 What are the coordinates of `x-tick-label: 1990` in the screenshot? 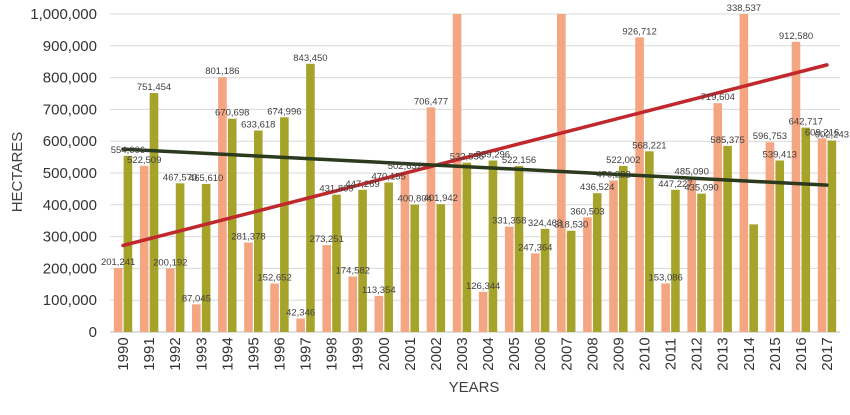 It's located at (123, 353).